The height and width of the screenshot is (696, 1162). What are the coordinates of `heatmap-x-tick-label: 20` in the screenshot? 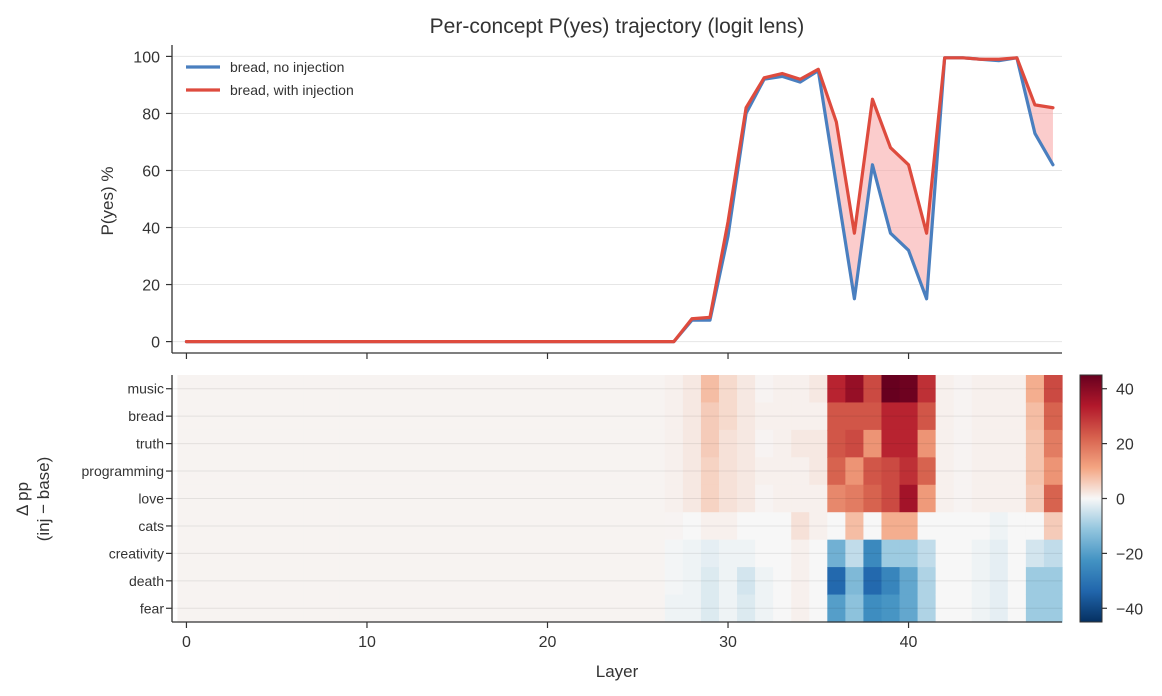 It's located at (548, 642).